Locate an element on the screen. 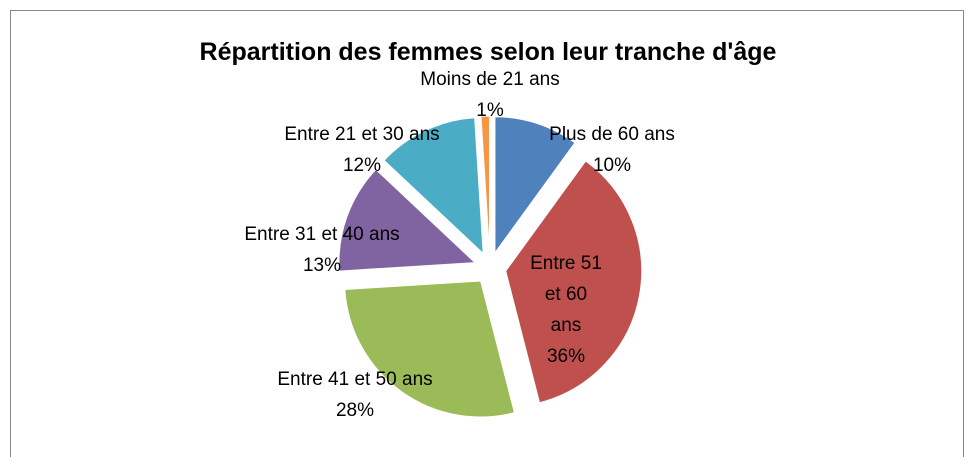  value-label: 36% is located at coordinates (566, 356).